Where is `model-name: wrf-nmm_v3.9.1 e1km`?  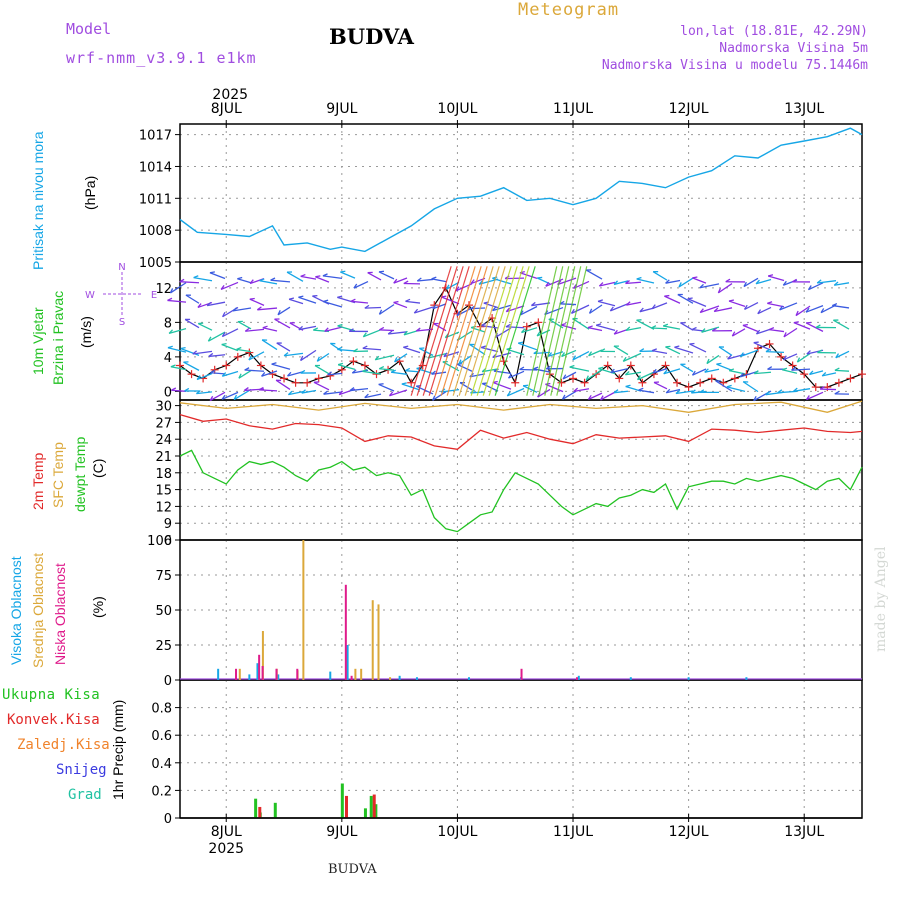 model-name: wrf-nmm_v3.9.1 e1km is located at coordinates (161, 58).